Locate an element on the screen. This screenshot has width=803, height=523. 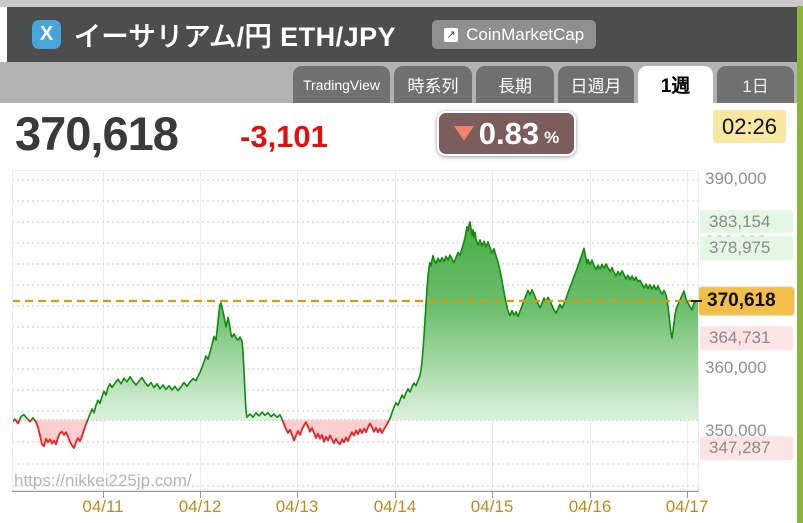
tab-1週: 1週 is located at coordinates (675, 84).